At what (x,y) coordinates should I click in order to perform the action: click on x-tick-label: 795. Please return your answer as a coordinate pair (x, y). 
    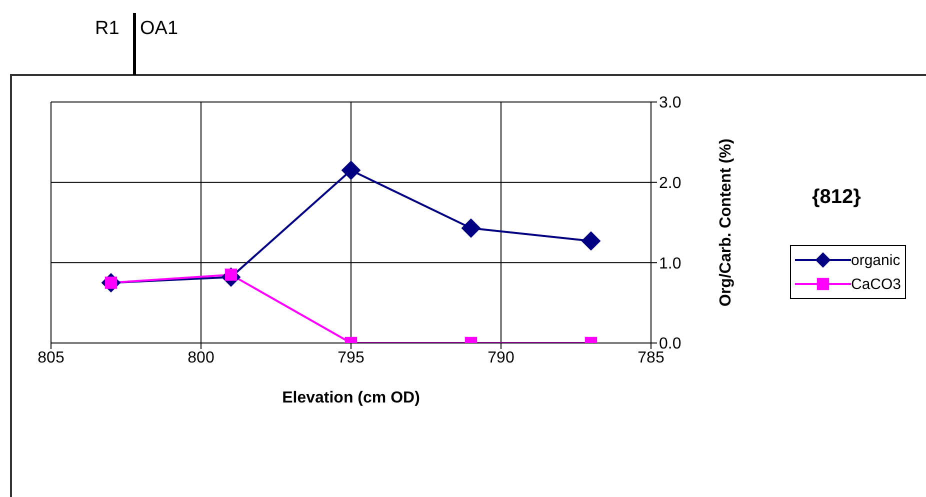
    Looking at the image, I should click on (351, 357).